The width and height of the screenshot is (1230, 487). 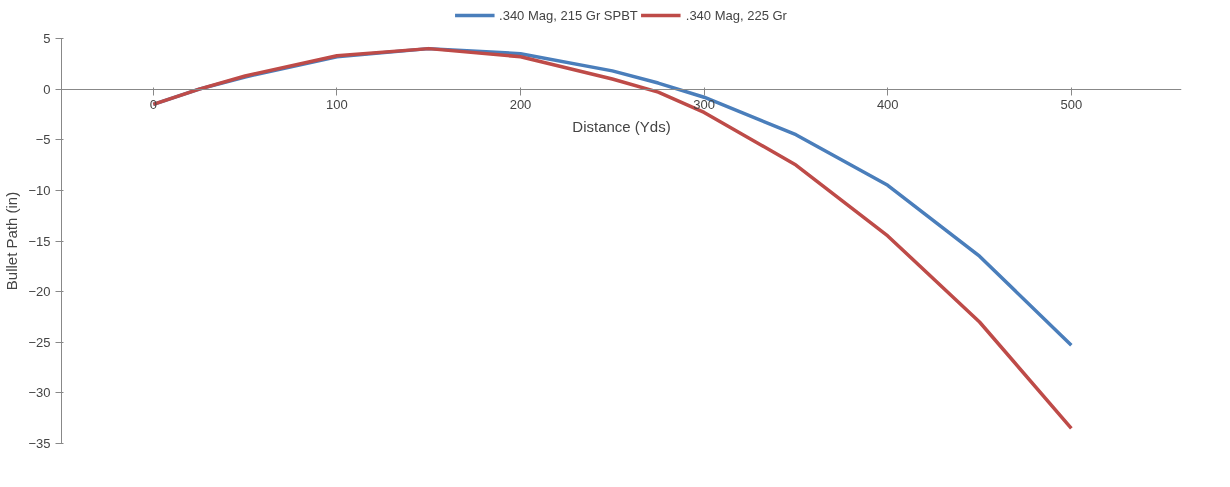 What do you see at coordinates (39, 190) in the screenshot?
I see `y-tick-label: −10` at bounding box center [39, 190].